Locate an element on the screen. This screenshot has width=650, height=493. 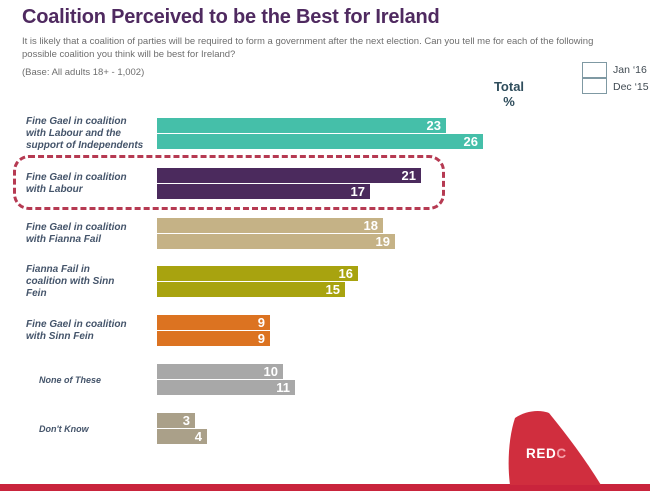
bar-dec15: 17 is located at coordinates (263, 191).